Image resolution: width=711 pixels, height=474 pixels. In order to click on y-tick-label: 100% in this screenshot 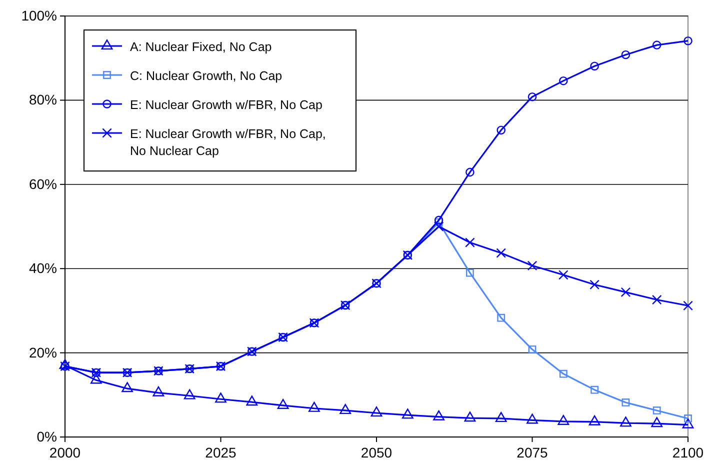, I will do `click(39, 15)`.